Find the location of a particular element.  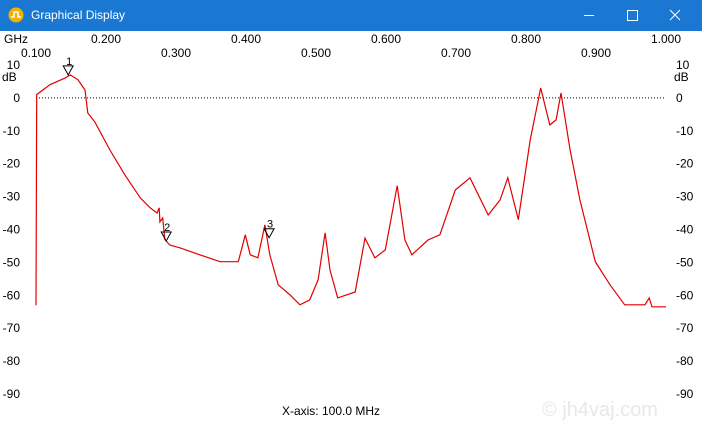

marker-label: 1 is located at coordinates (69, 62).